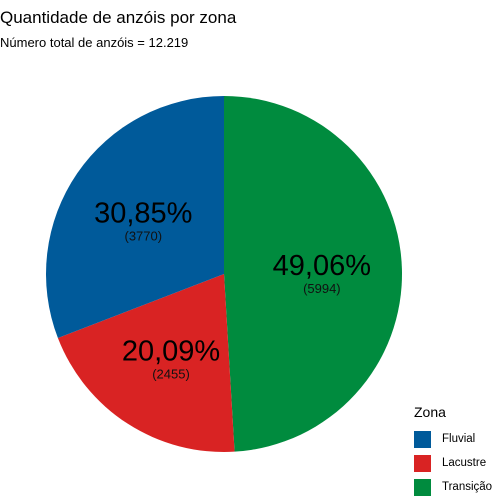 The width and height of the screenshot is (500, 500). What do you see at coordinates (171, 373) in the screenshot?
I see `slice-count-label-lacustre: (2455)` at bounding box center [171, 373].